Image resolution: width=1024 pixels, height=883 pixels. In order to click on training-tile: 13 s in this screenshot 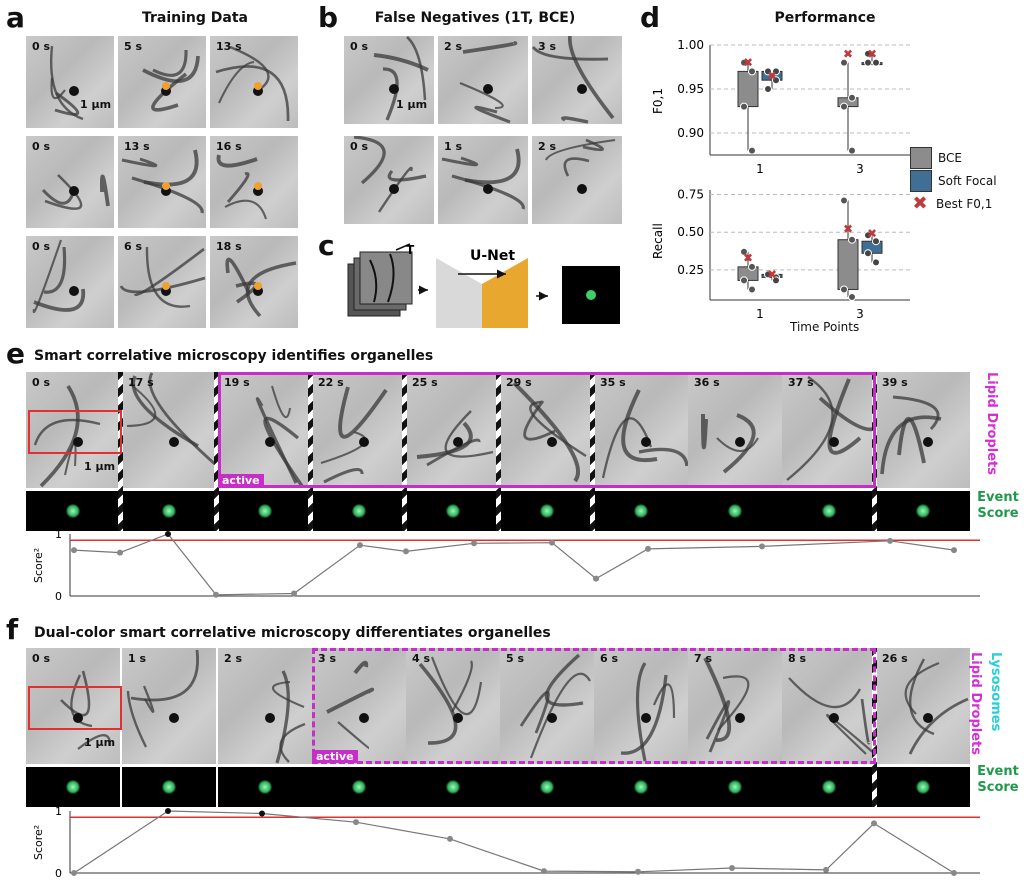, I will do `click(254, 82)`.